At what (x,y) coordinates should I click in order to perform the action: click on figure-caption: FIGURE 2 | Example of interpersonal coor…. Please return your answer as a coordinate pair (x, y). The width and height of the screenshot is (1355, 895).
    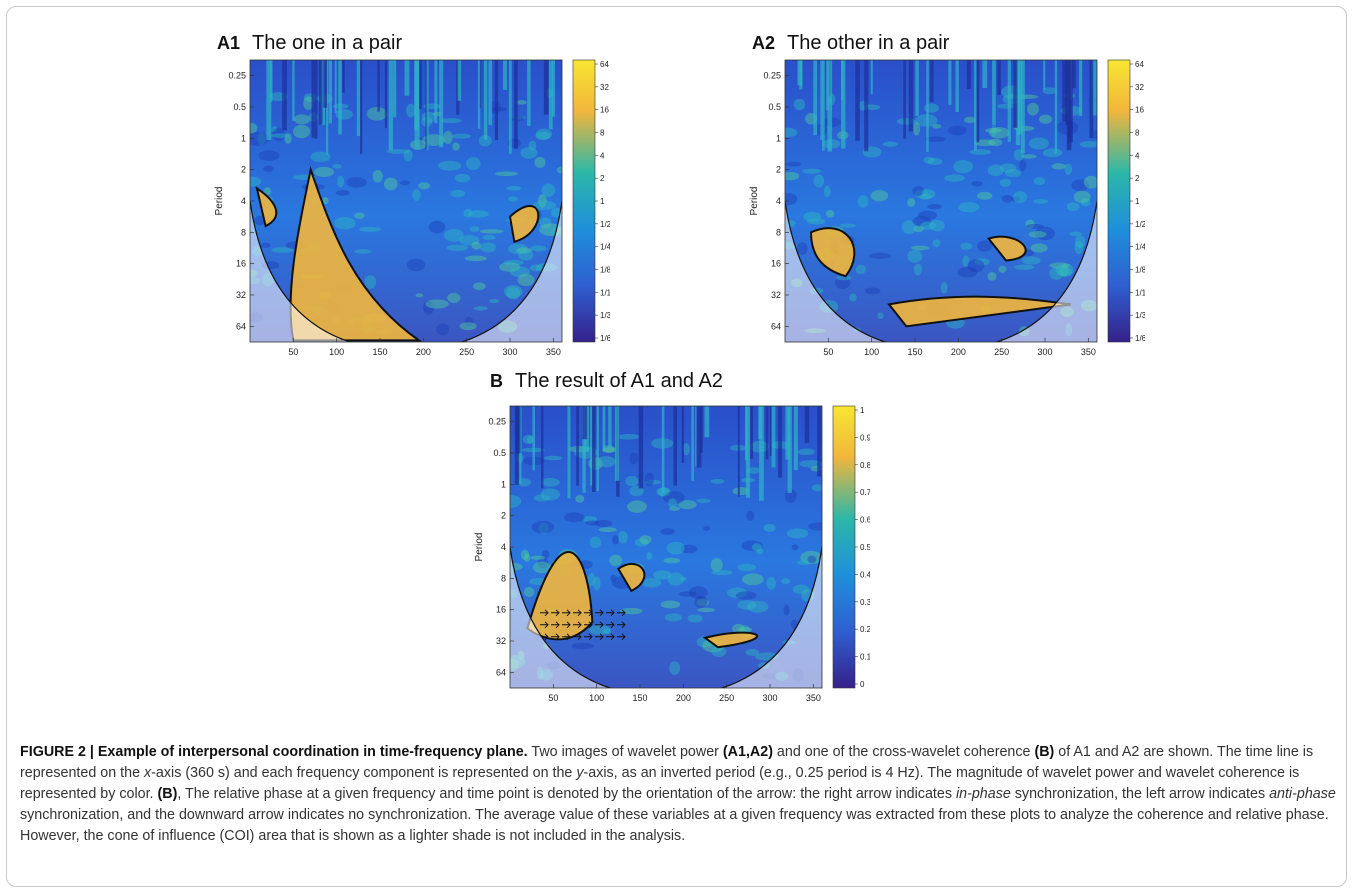
    Looking at the image, I should click on (678, 794).